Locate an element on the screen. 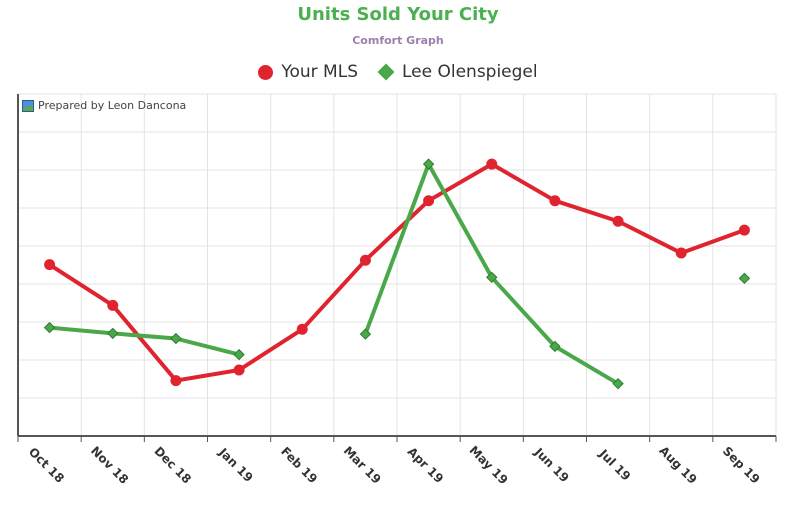 Image resolution: width=796 pixels, height=509 pixels. chart-logo-icon is located at coordinates (28, 105).